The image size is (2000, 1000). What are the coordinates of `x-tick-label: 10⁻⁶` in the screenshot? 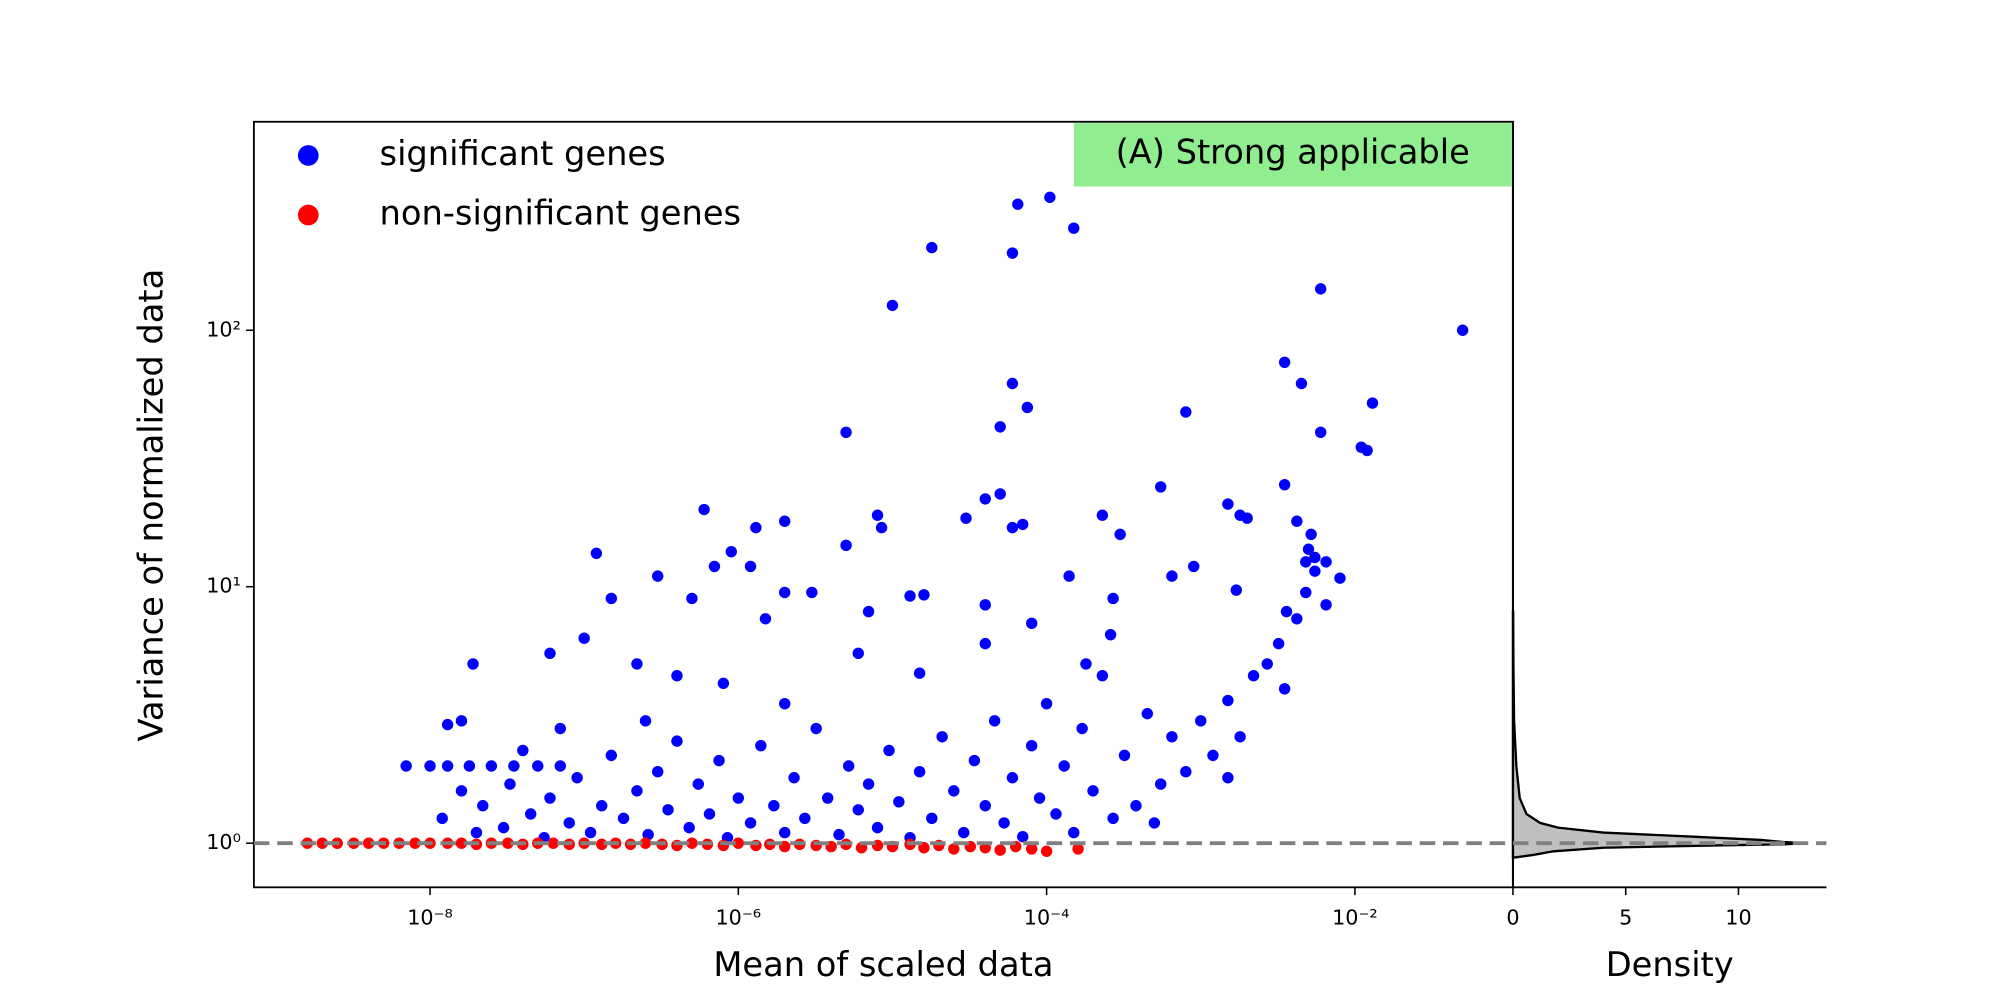 It's located at (739, 917).